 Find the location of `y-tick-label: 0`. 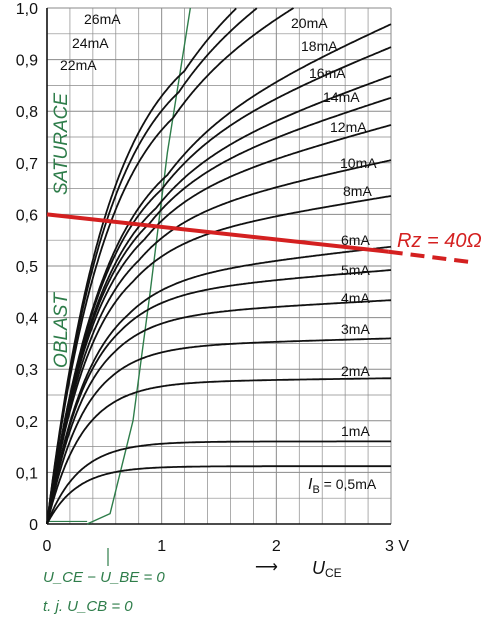

y-tick-label: 0 is located at coordinates (33, 525).